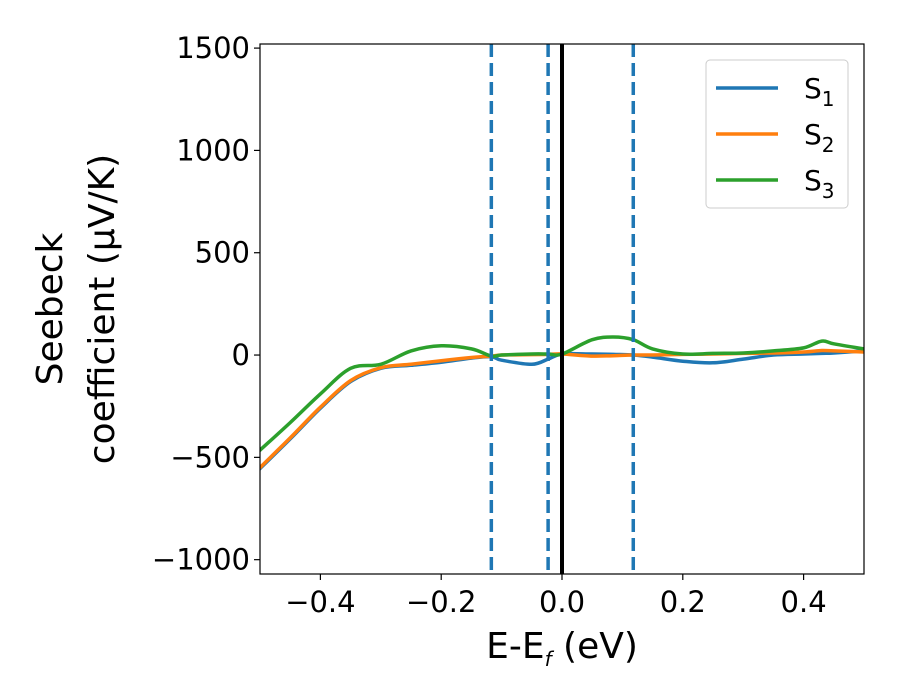  I want to click on y-tick-label: 500, so click(222, 253).